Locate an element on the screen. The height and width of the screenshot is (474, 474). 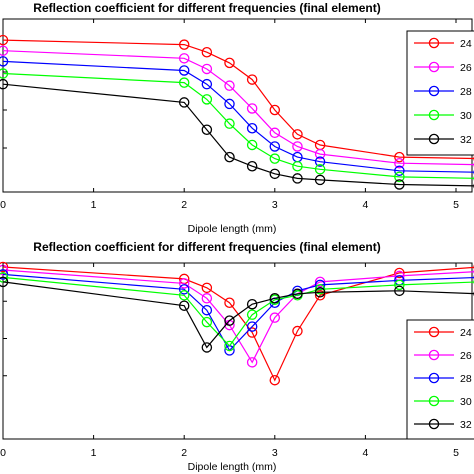
chart-top-x-tick-label: 0 is located at coordinates (3, 205).